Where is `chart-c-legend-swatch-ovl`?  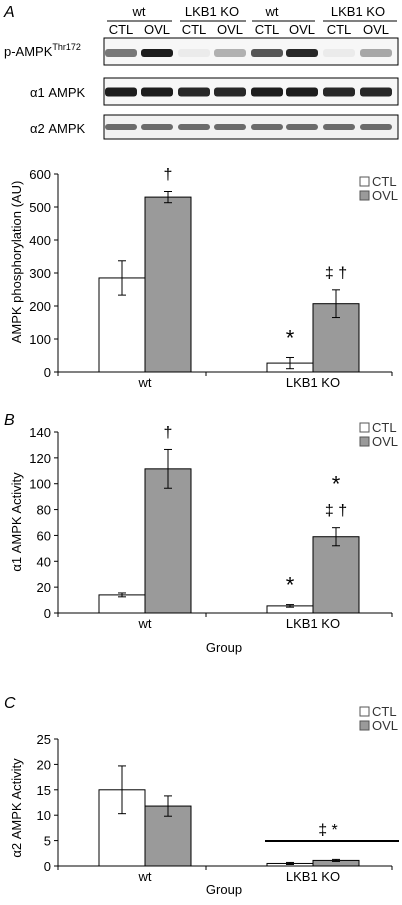
chart-c-legend-swatch-ovl is located at coordinates (364, 725).